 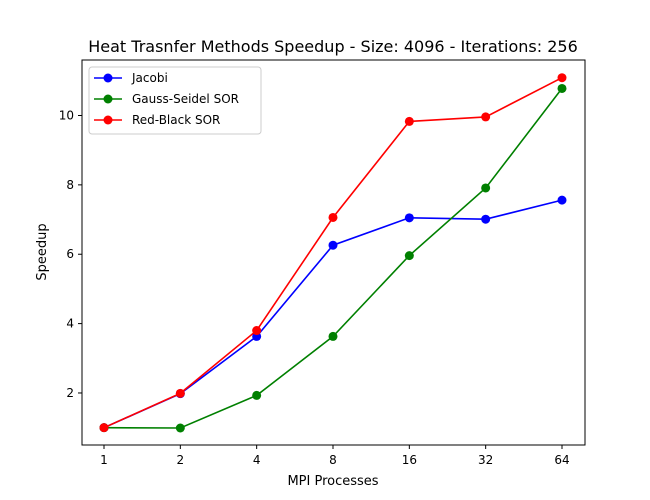 What do you see at coordinates (70, 393) in the screenshot?
I see `y-tick-label: 2` at bounding box center [70, 393].